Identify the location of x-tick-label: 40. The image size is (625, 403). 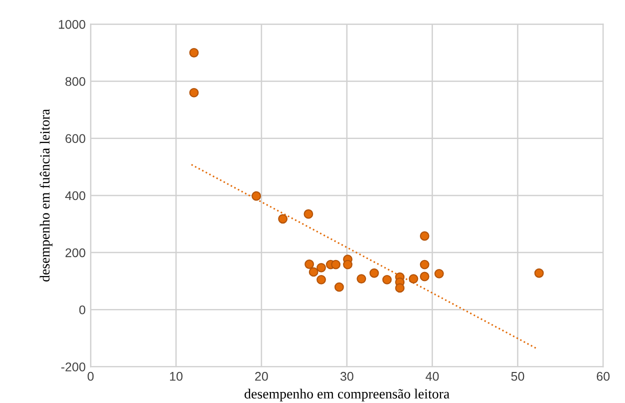
(432, 376).